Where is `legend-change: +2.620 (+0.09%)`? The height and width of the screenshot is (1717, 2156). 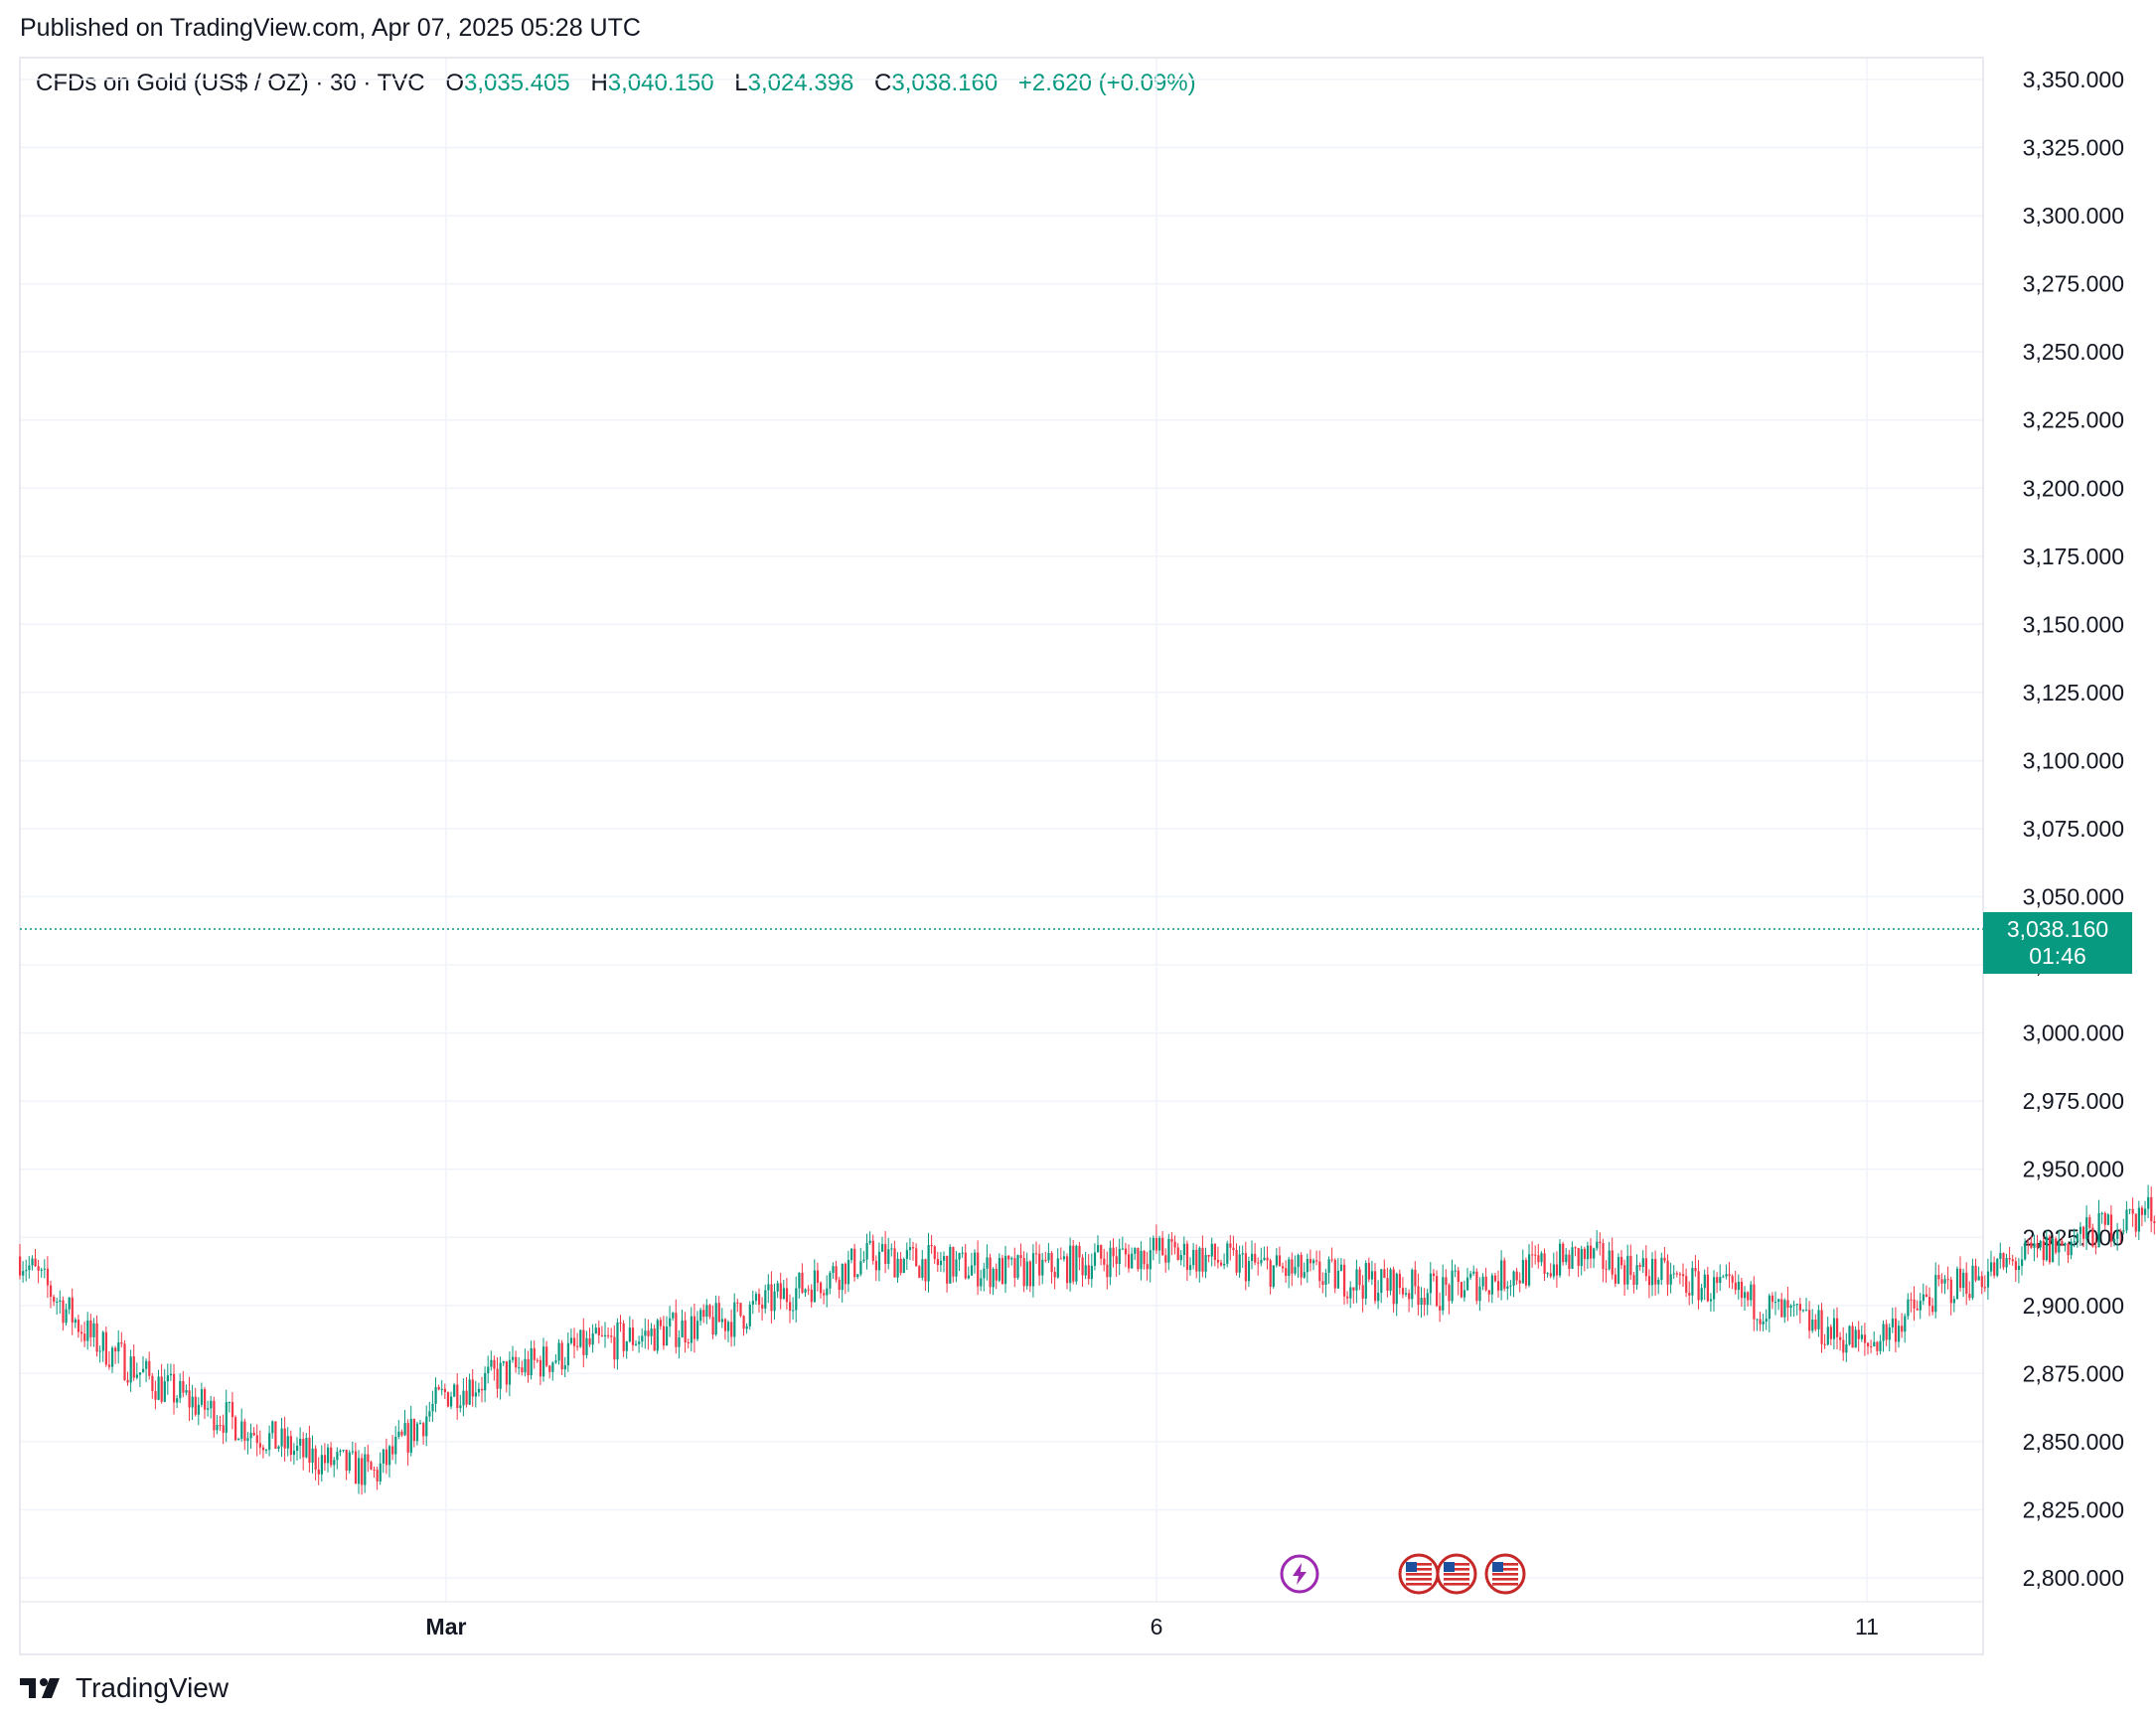
legend-change: +2.620 (+0.09%) is located at coordinates (1106, 83).